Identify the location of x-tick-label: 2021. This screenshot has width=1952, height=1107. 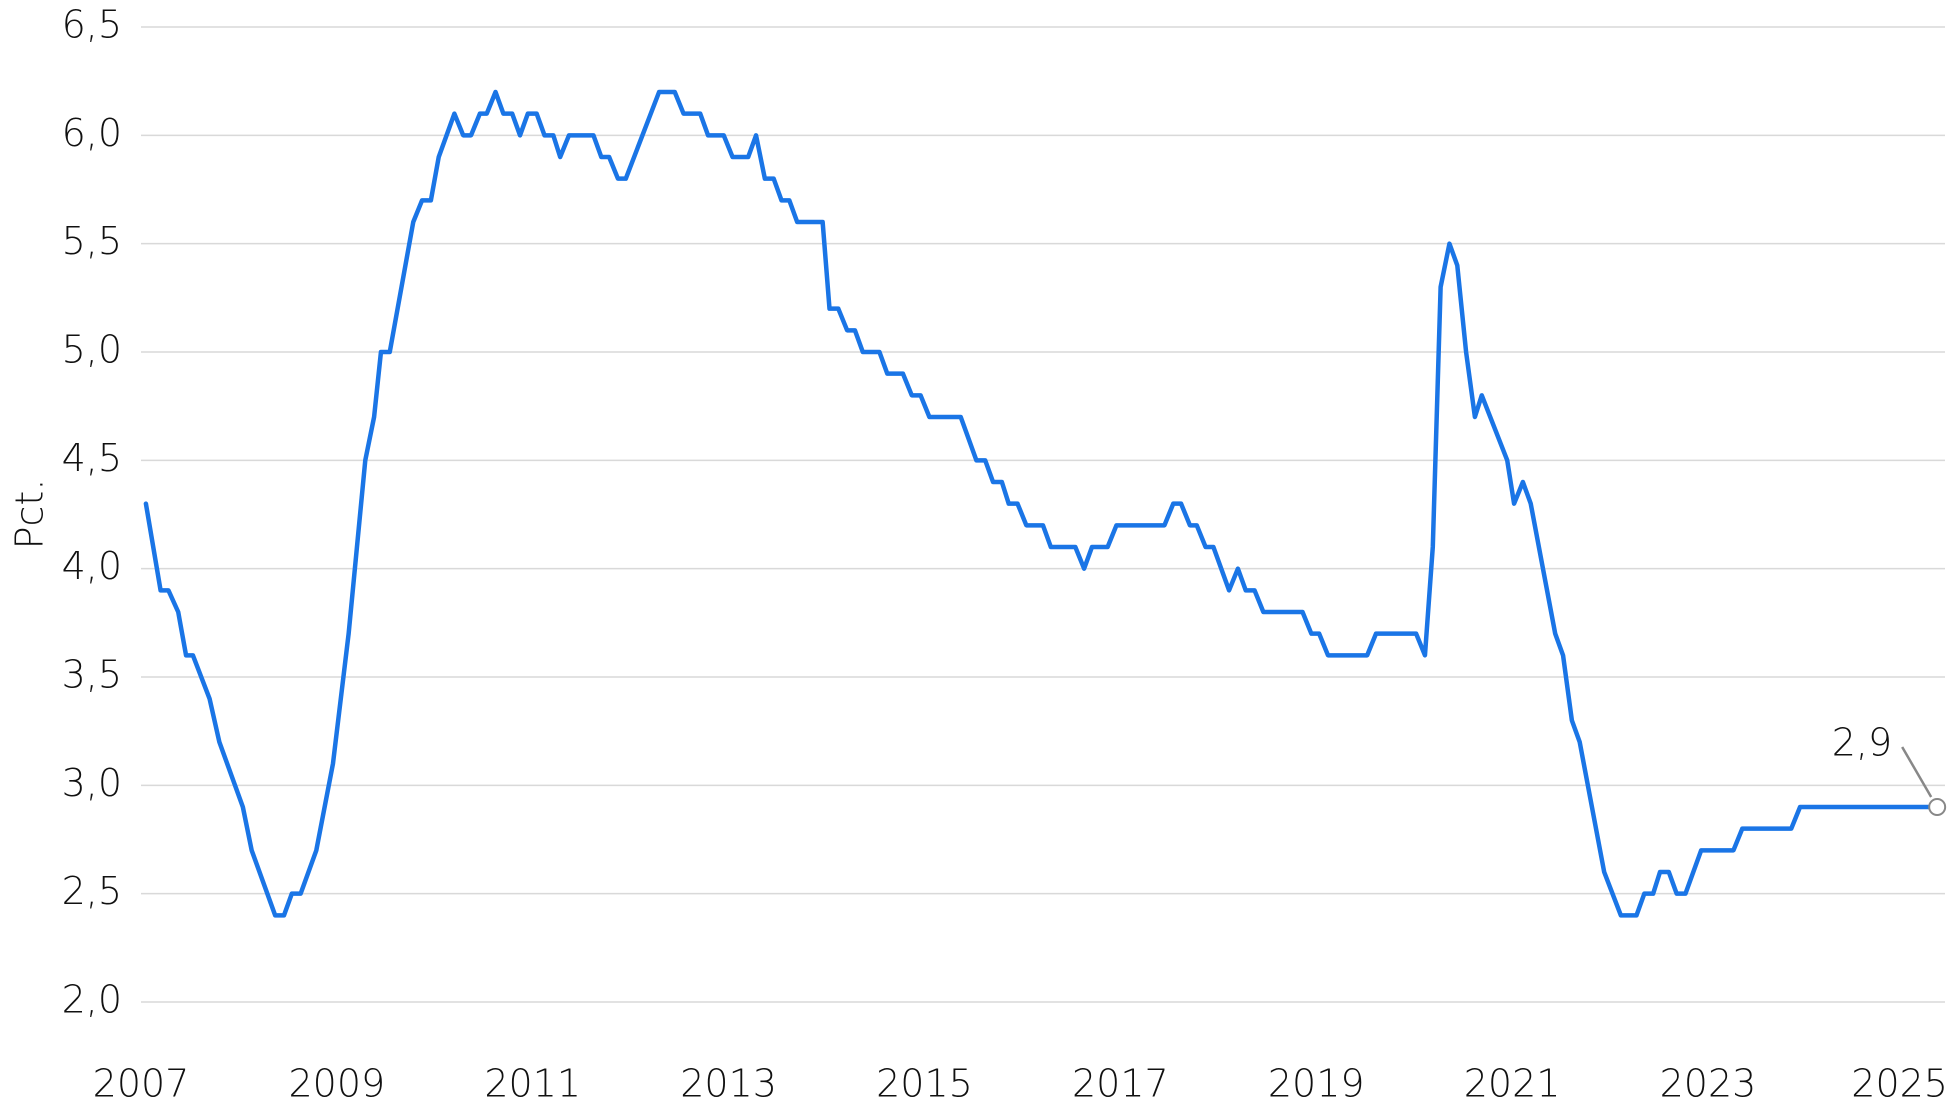
(1512, 1084).